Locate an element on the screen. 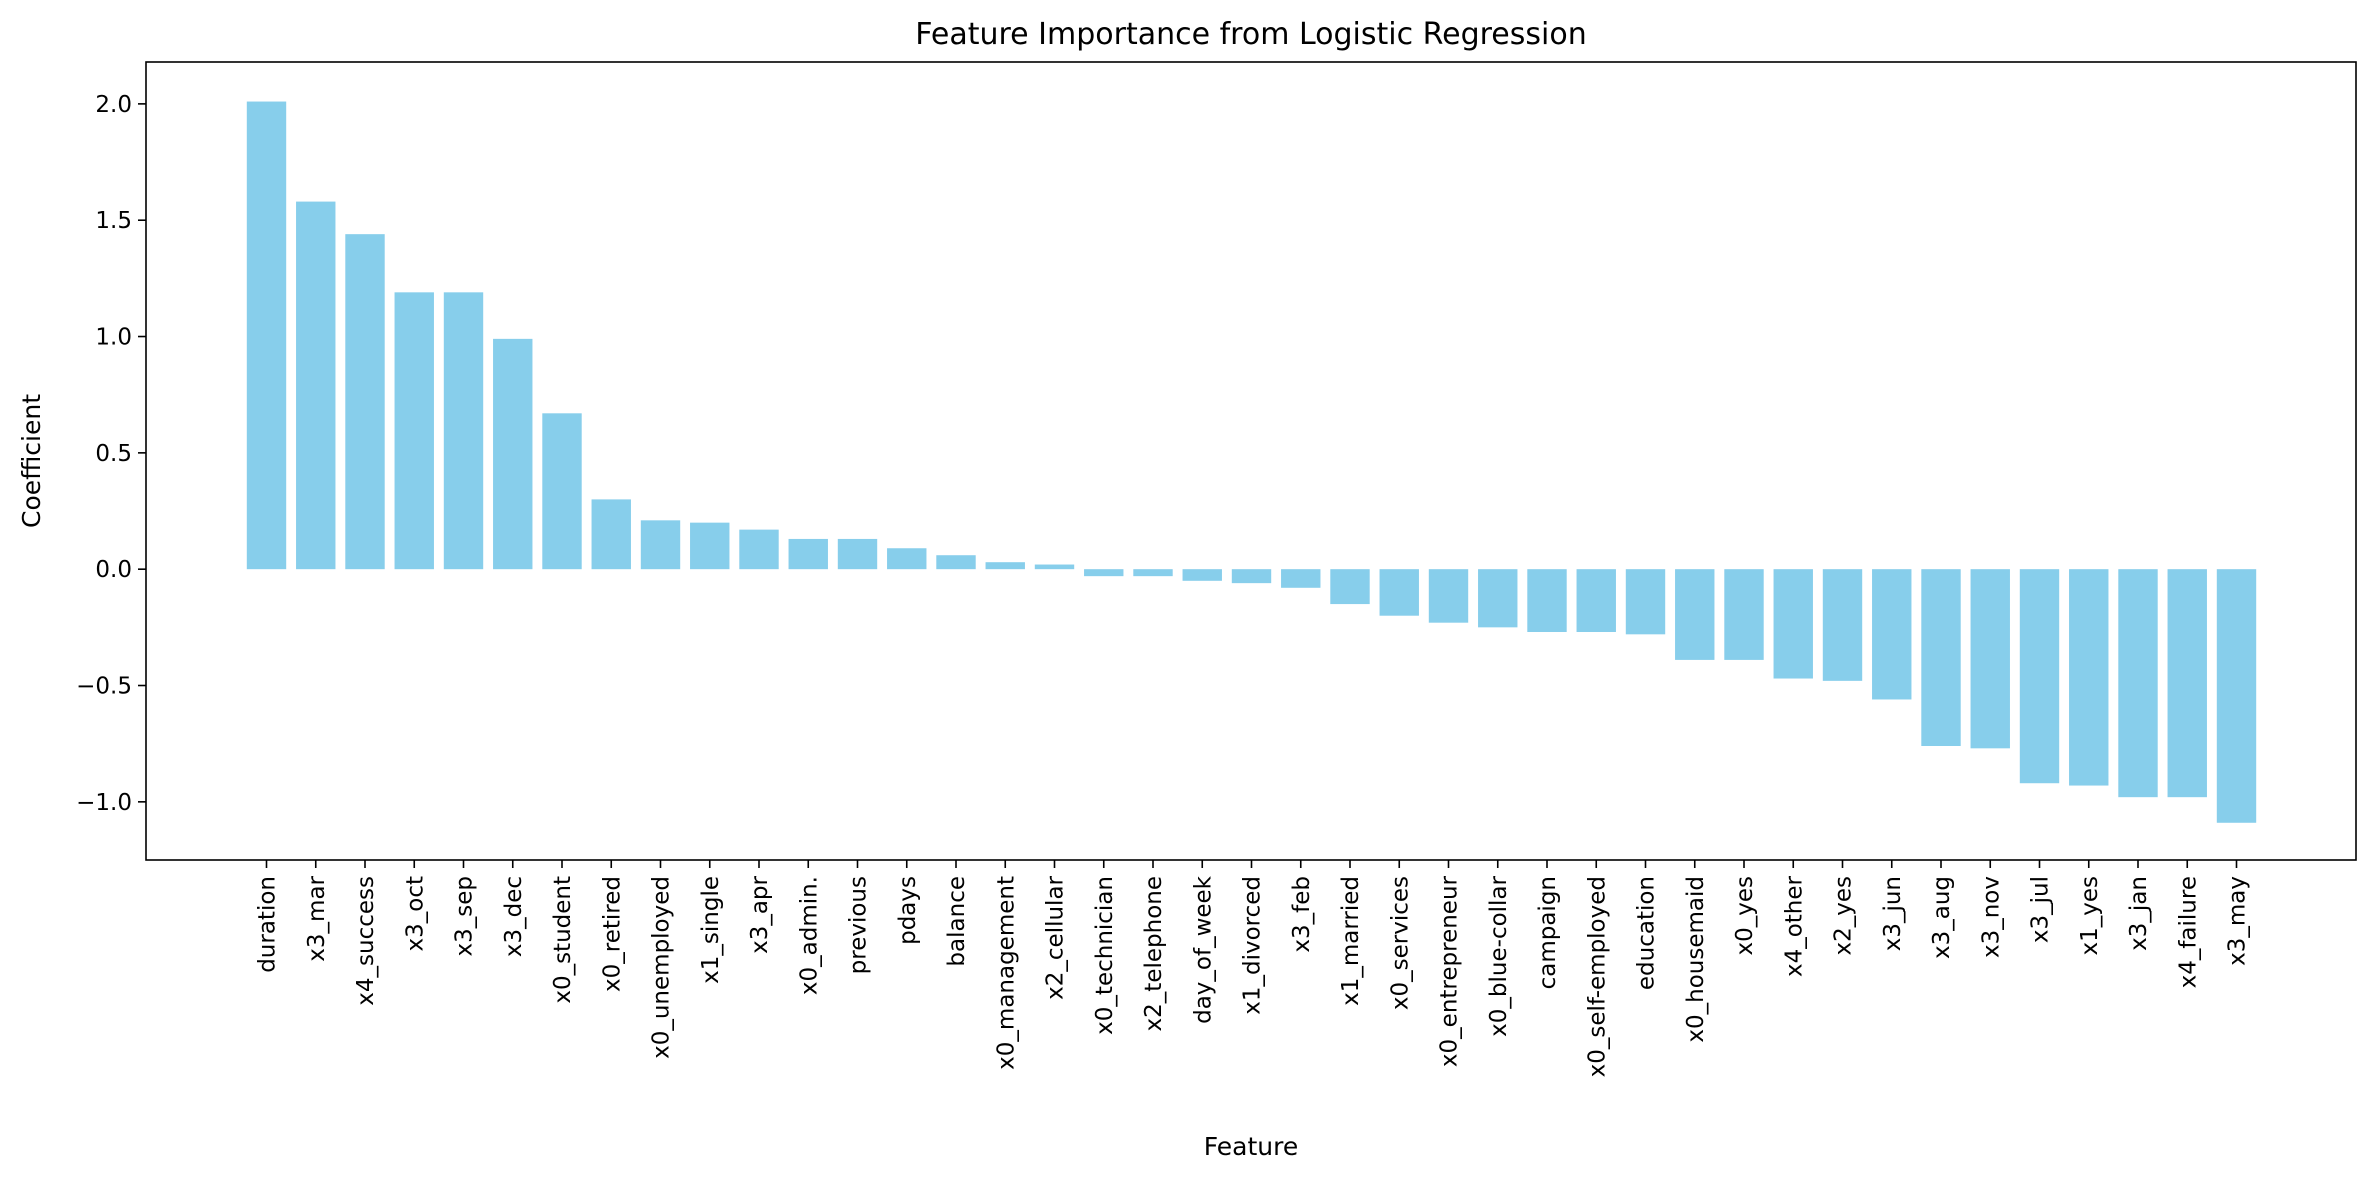  bar-x3_jan is located at coordinates (2138, 683).